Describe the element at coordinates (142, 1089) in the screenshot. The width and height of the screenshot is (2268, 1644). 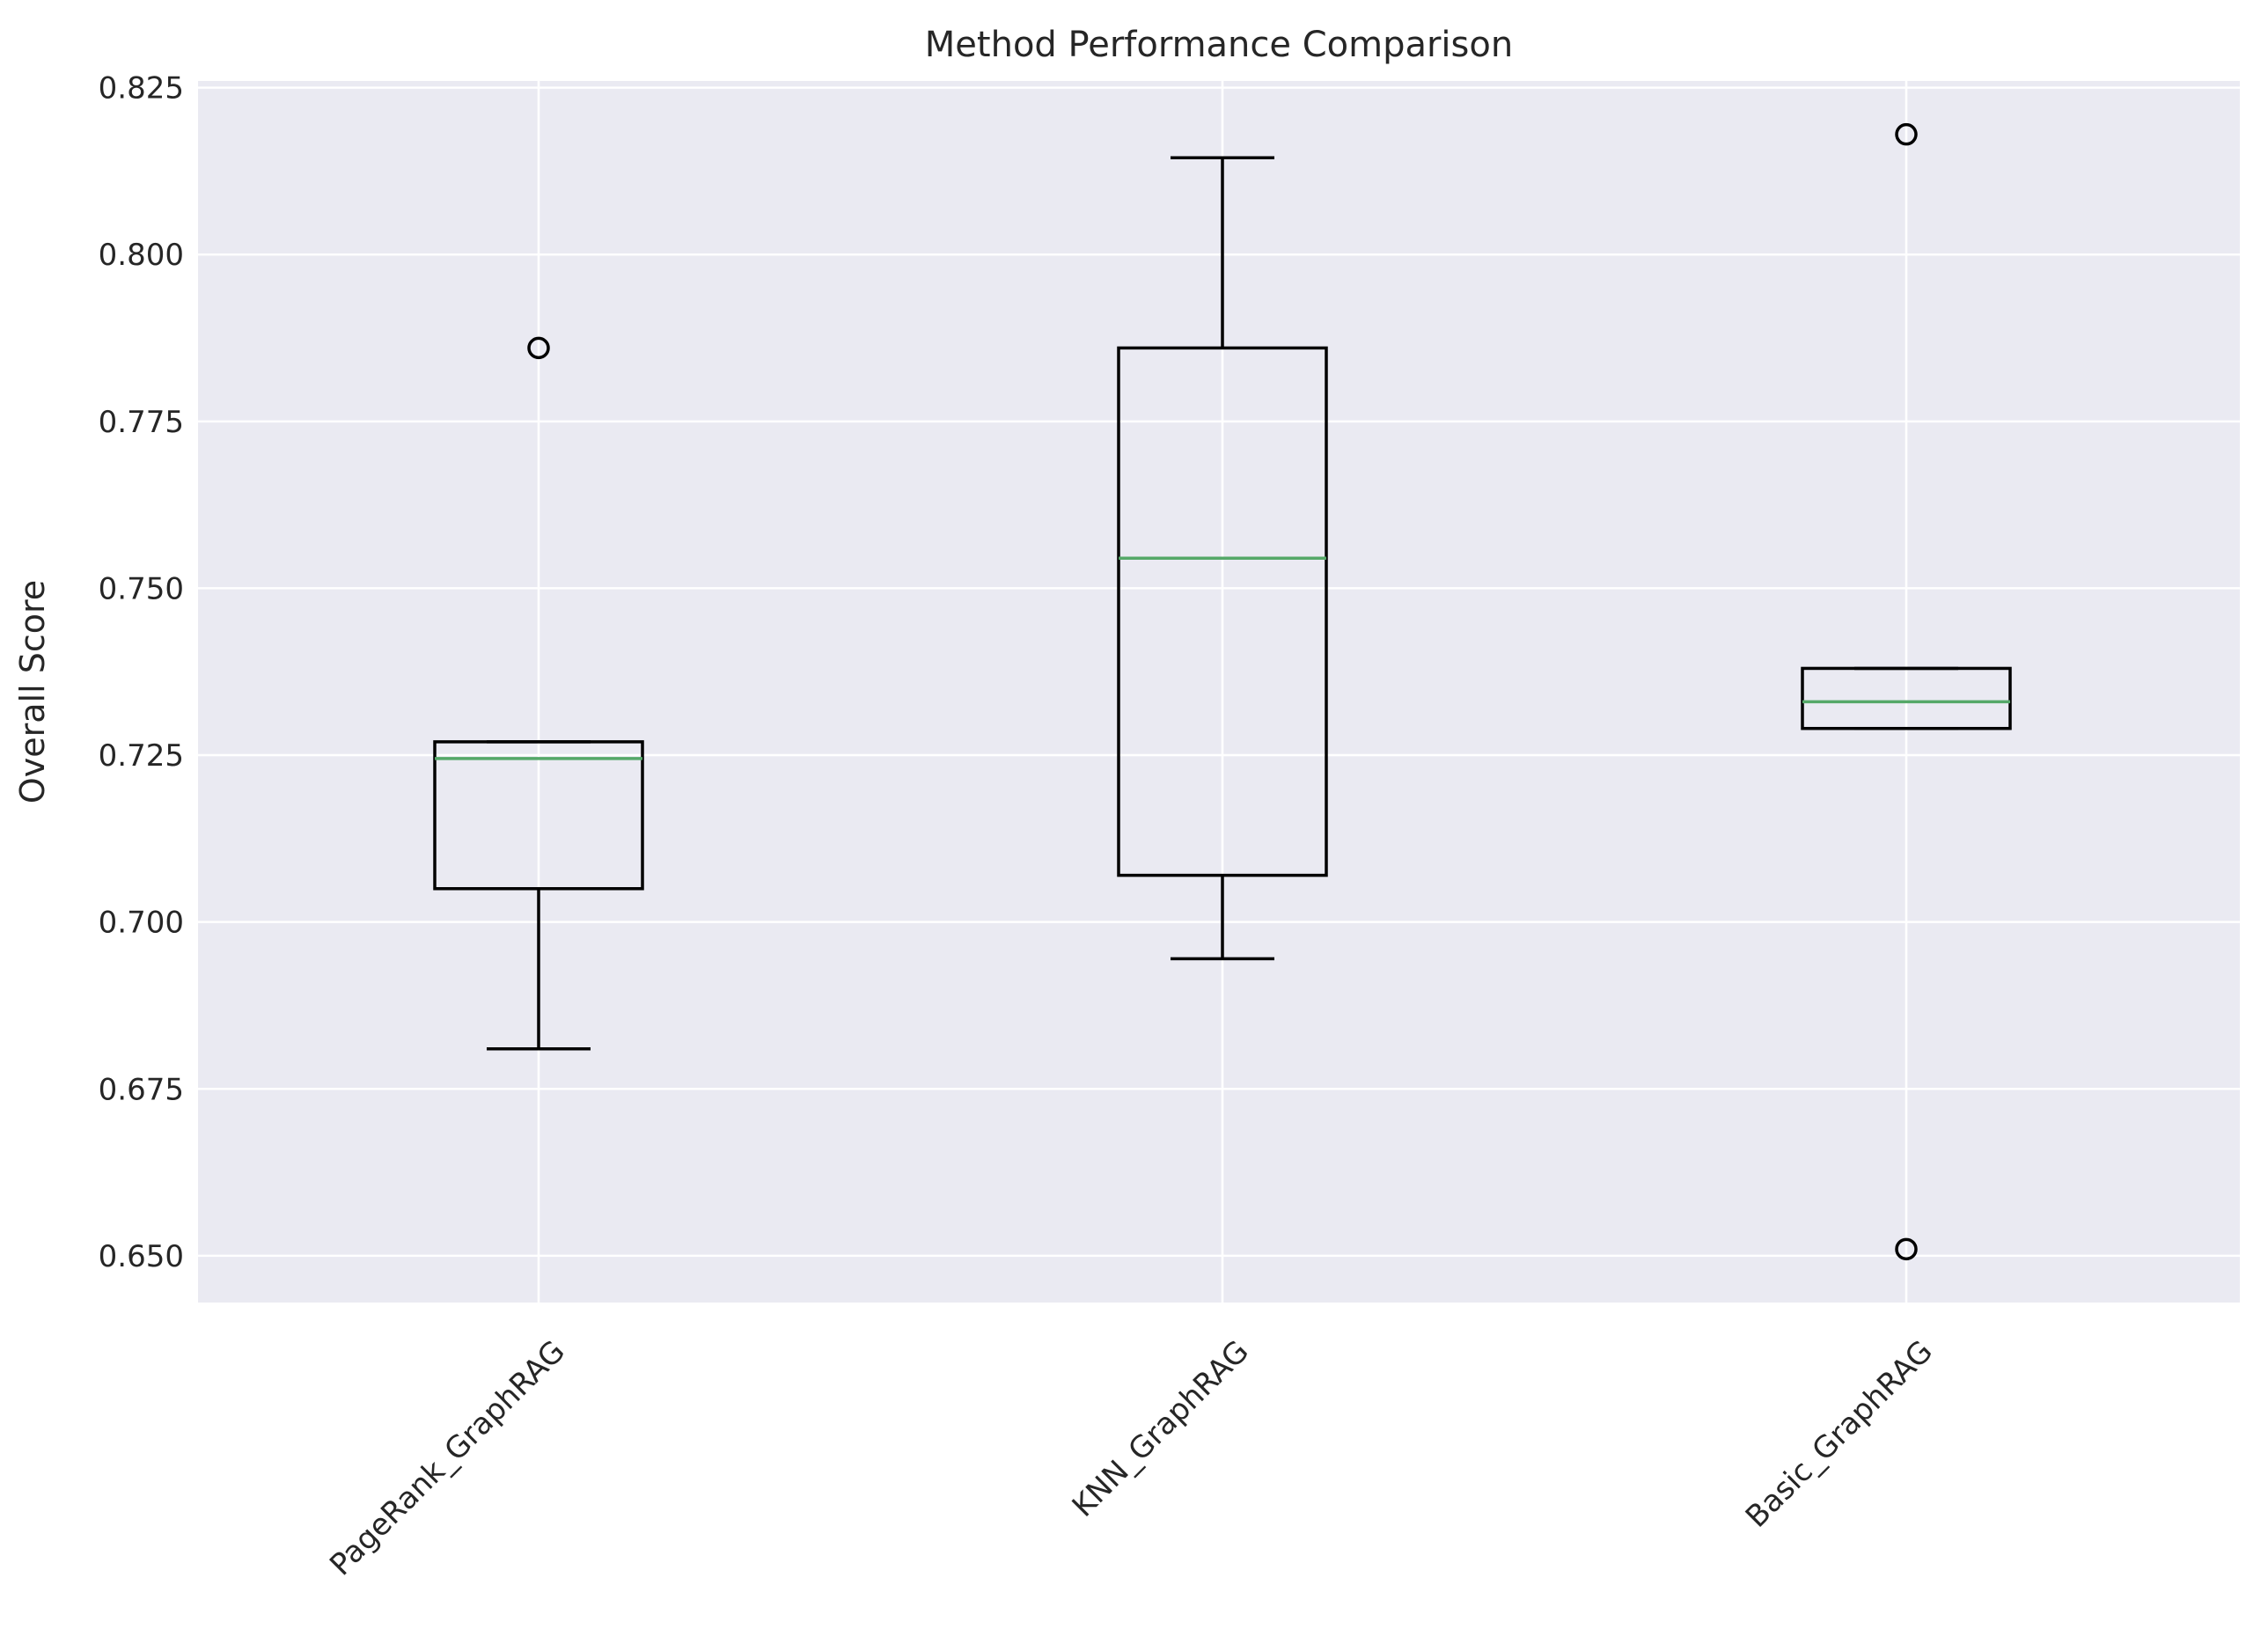
I see `y-tick-label: 0.675` at that location.